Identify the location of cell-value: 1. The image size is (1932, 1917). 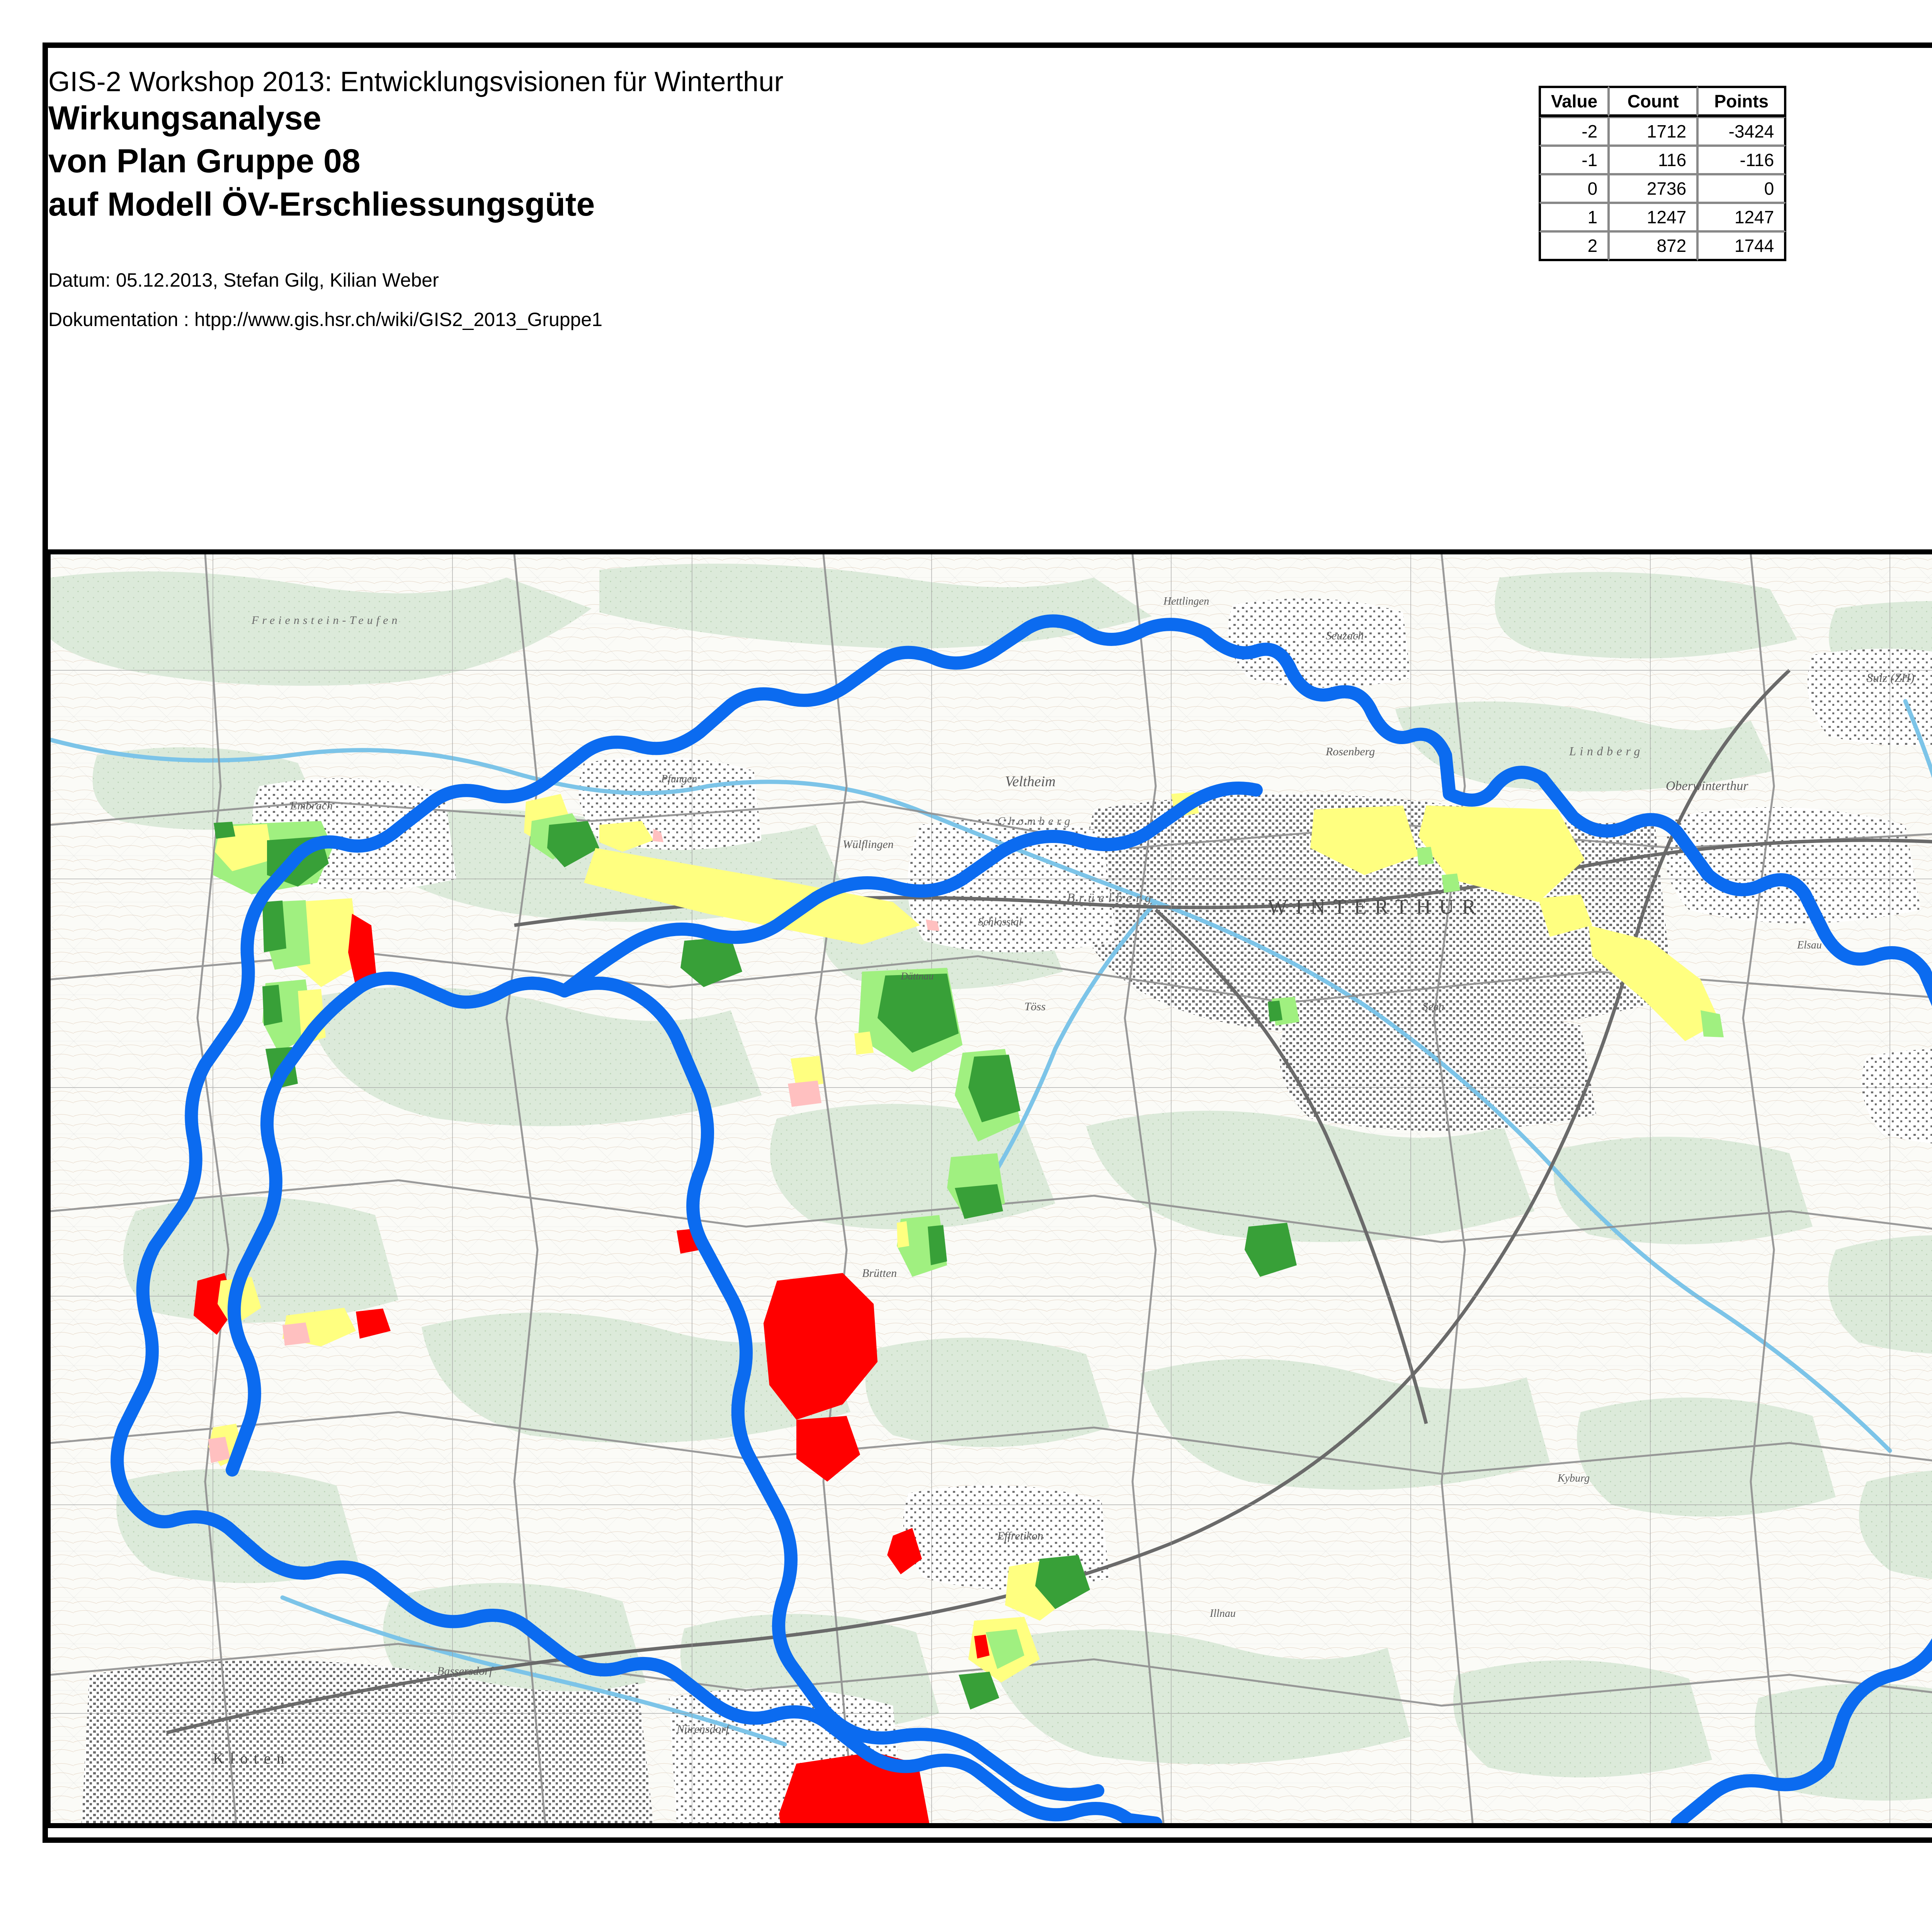
(1574, 217).